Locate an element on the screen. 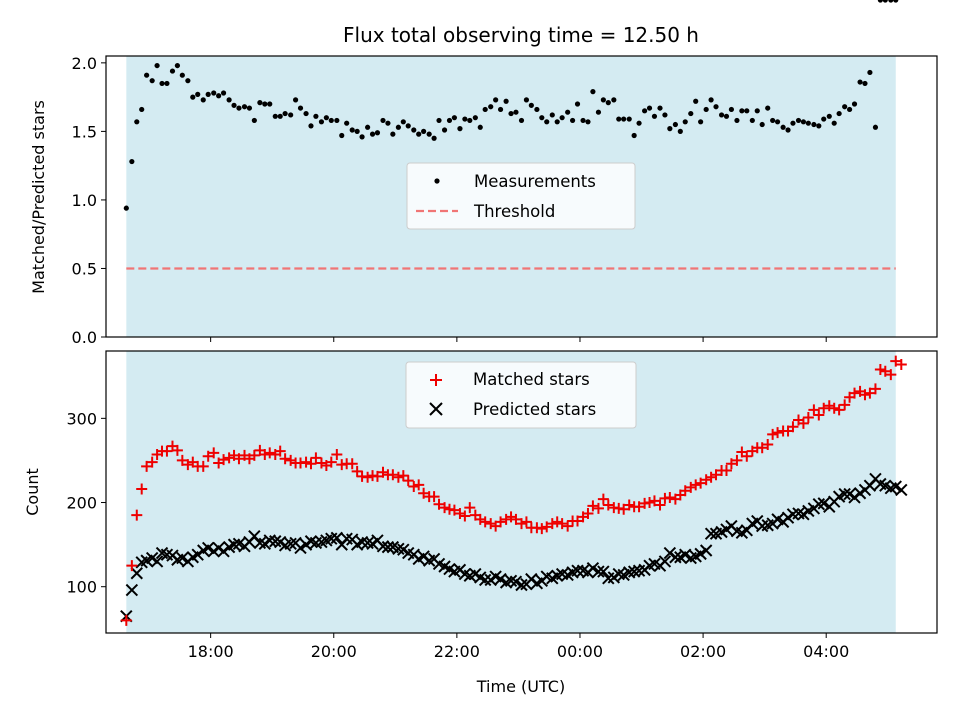  y-tick-label: 200 is located at coordinates (81, 503).